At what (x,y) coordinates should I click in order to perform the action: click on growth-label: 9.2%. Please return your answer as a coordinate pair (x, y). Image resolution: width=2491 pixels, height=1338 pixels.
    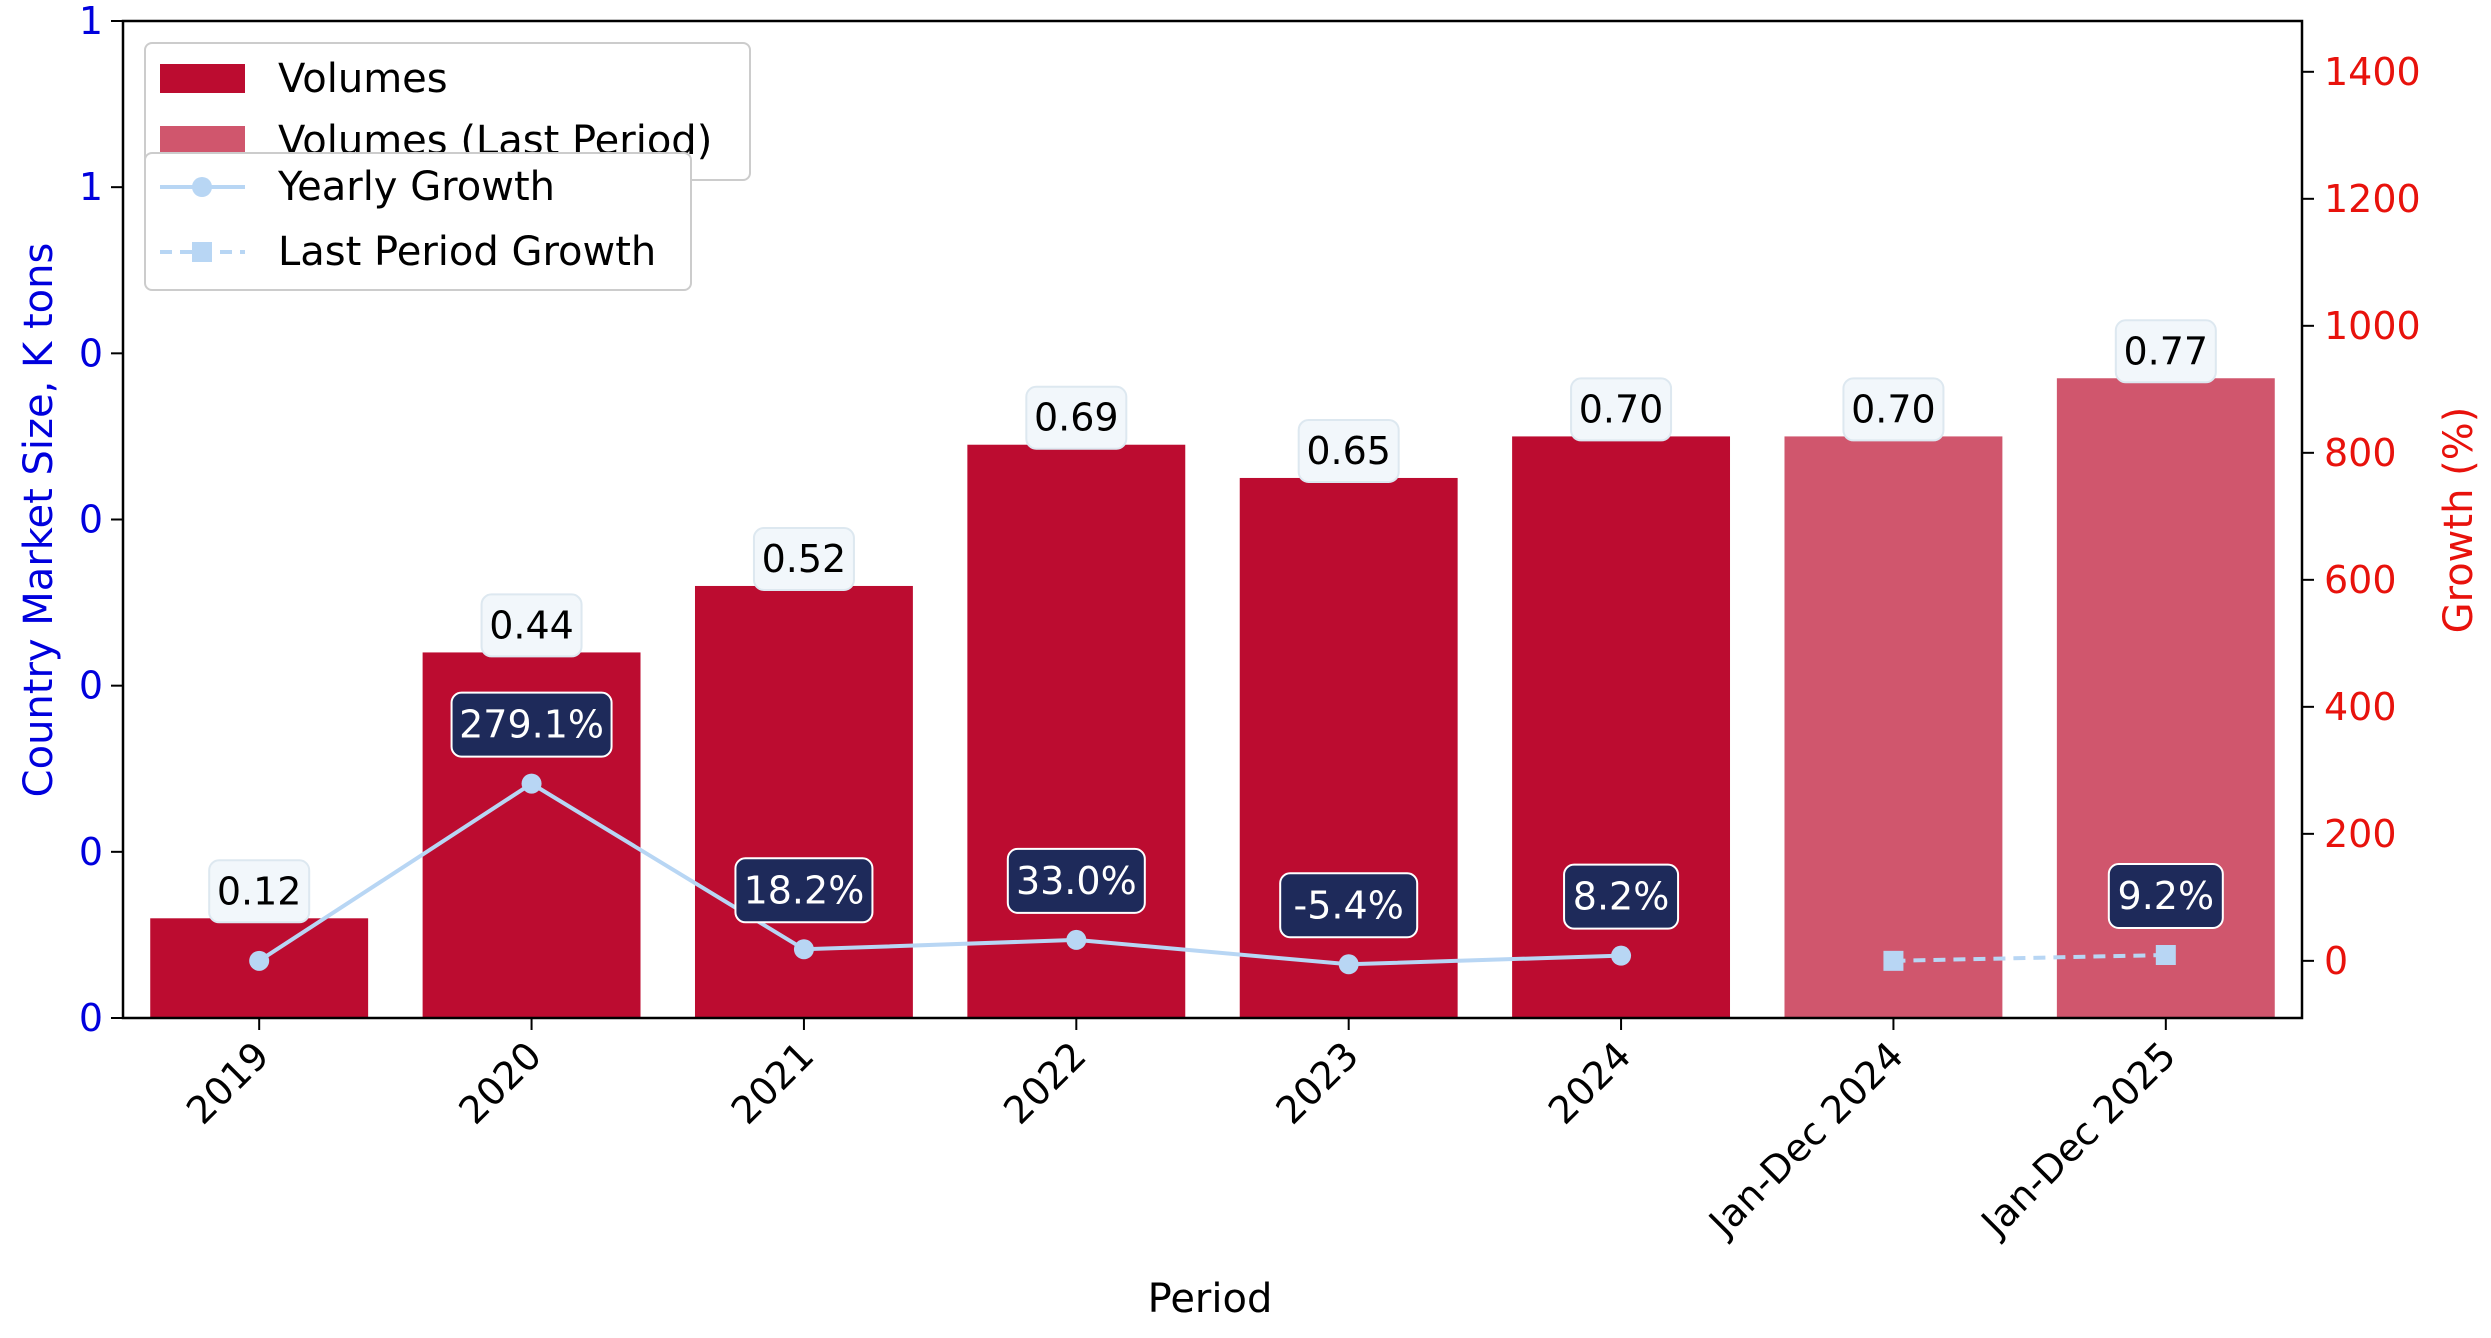
    Looking at the image, I should click on (2166, 896).